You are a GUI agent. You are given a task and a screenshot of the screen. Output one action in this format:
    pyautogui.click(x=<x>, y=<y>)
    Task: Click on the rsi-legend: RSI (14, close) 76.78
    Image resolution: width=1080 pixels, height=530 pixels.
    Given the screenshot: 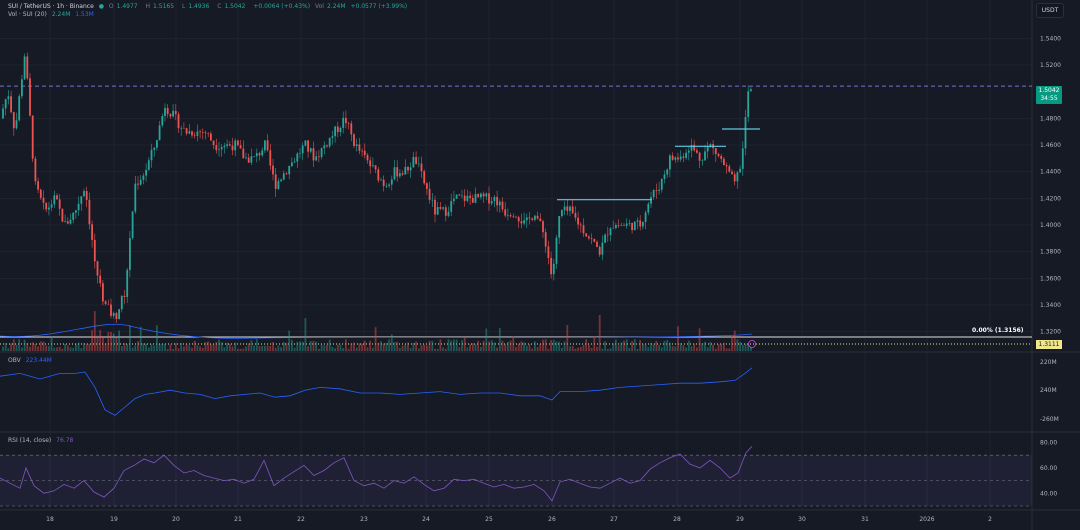 What is the action you would take?
    pyautogui.click(x=42, y=441)
    